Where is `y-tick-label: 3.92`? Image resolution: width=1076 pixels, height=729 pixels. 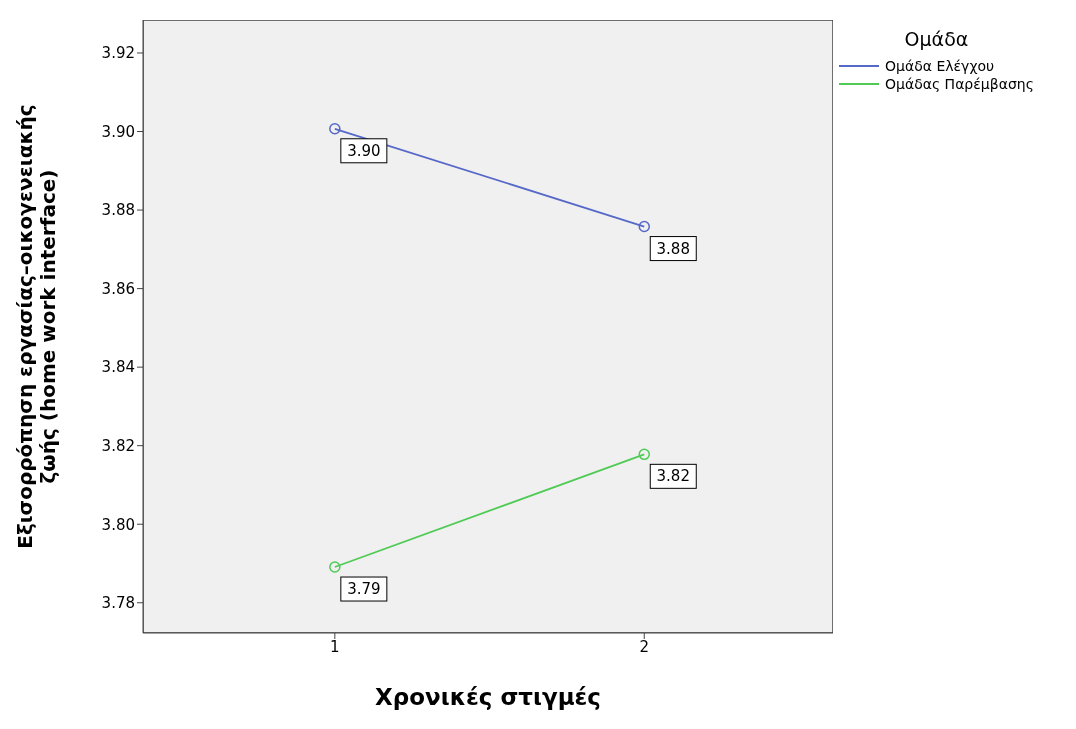 y-tick-label: 3.92 is located at coordinates (118, 53).